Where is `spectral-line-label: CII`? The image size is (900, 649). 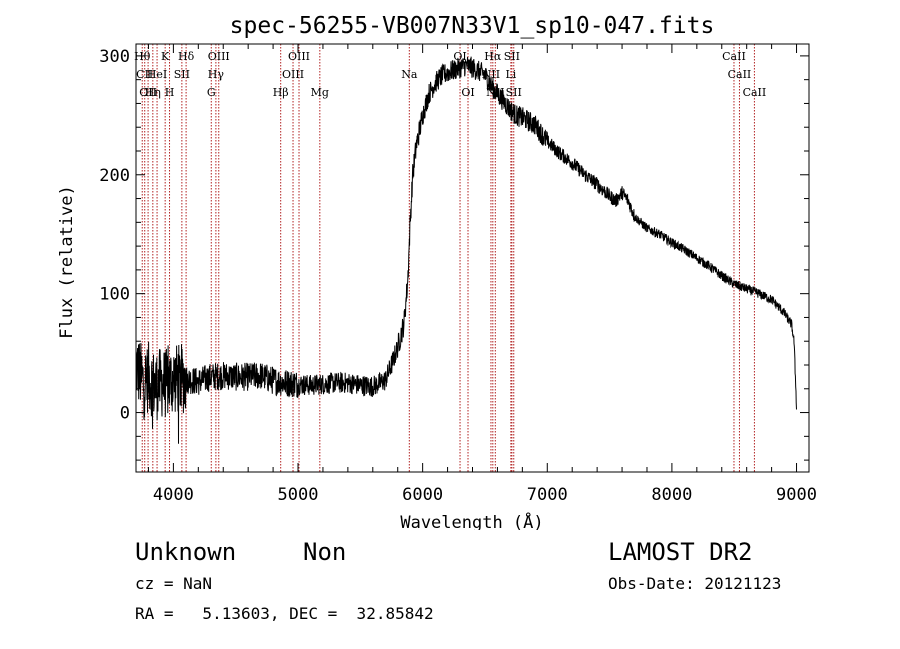
spectral-line-label: CII is located at coordinates (144, 74).